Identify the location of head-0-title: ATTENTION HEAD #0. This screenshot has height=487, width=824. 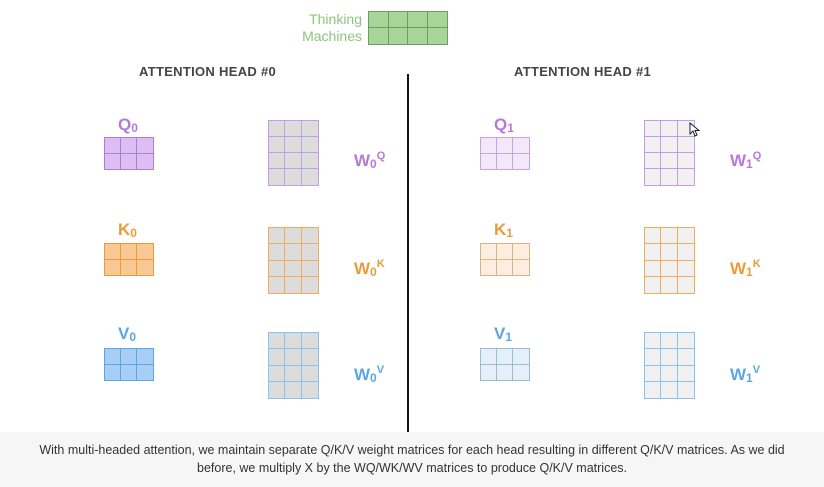
(208, 71).